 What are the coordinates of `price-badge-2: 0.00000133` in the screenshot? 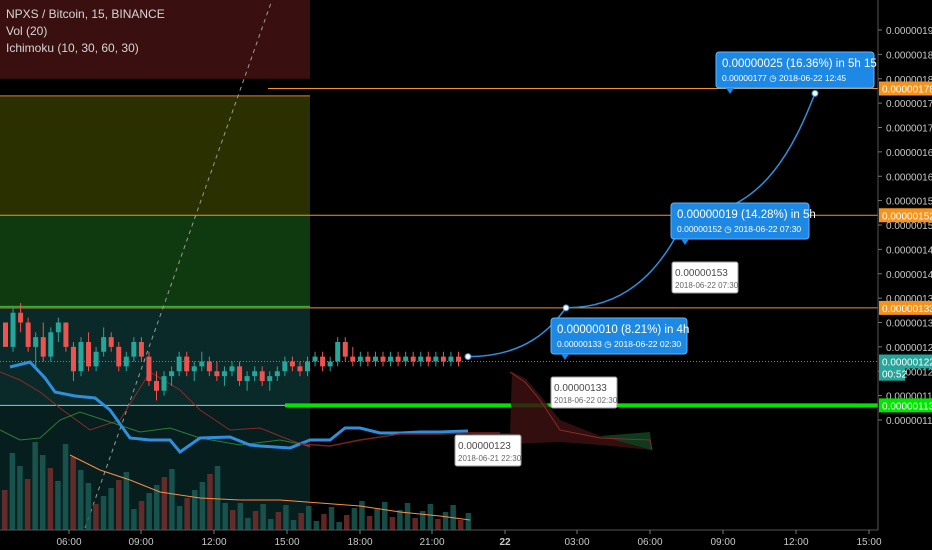 It's located at (905, 307).